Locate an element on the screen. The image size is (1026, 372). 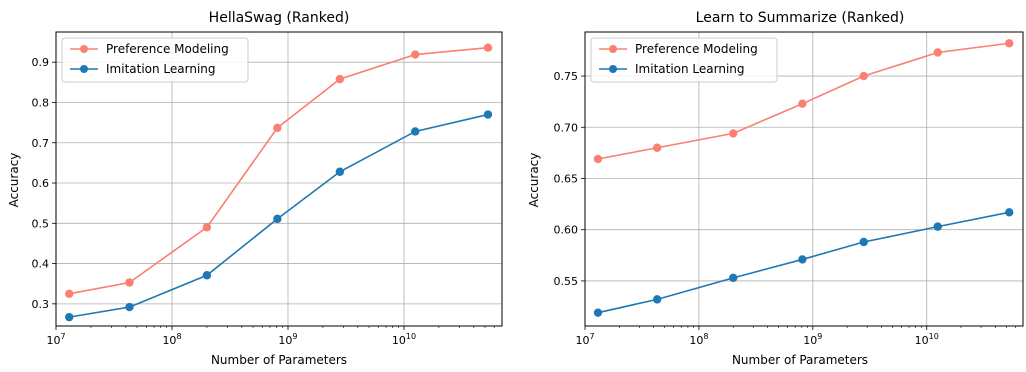
y-tick-label: 0.3 is located at coordinates (41, 304).